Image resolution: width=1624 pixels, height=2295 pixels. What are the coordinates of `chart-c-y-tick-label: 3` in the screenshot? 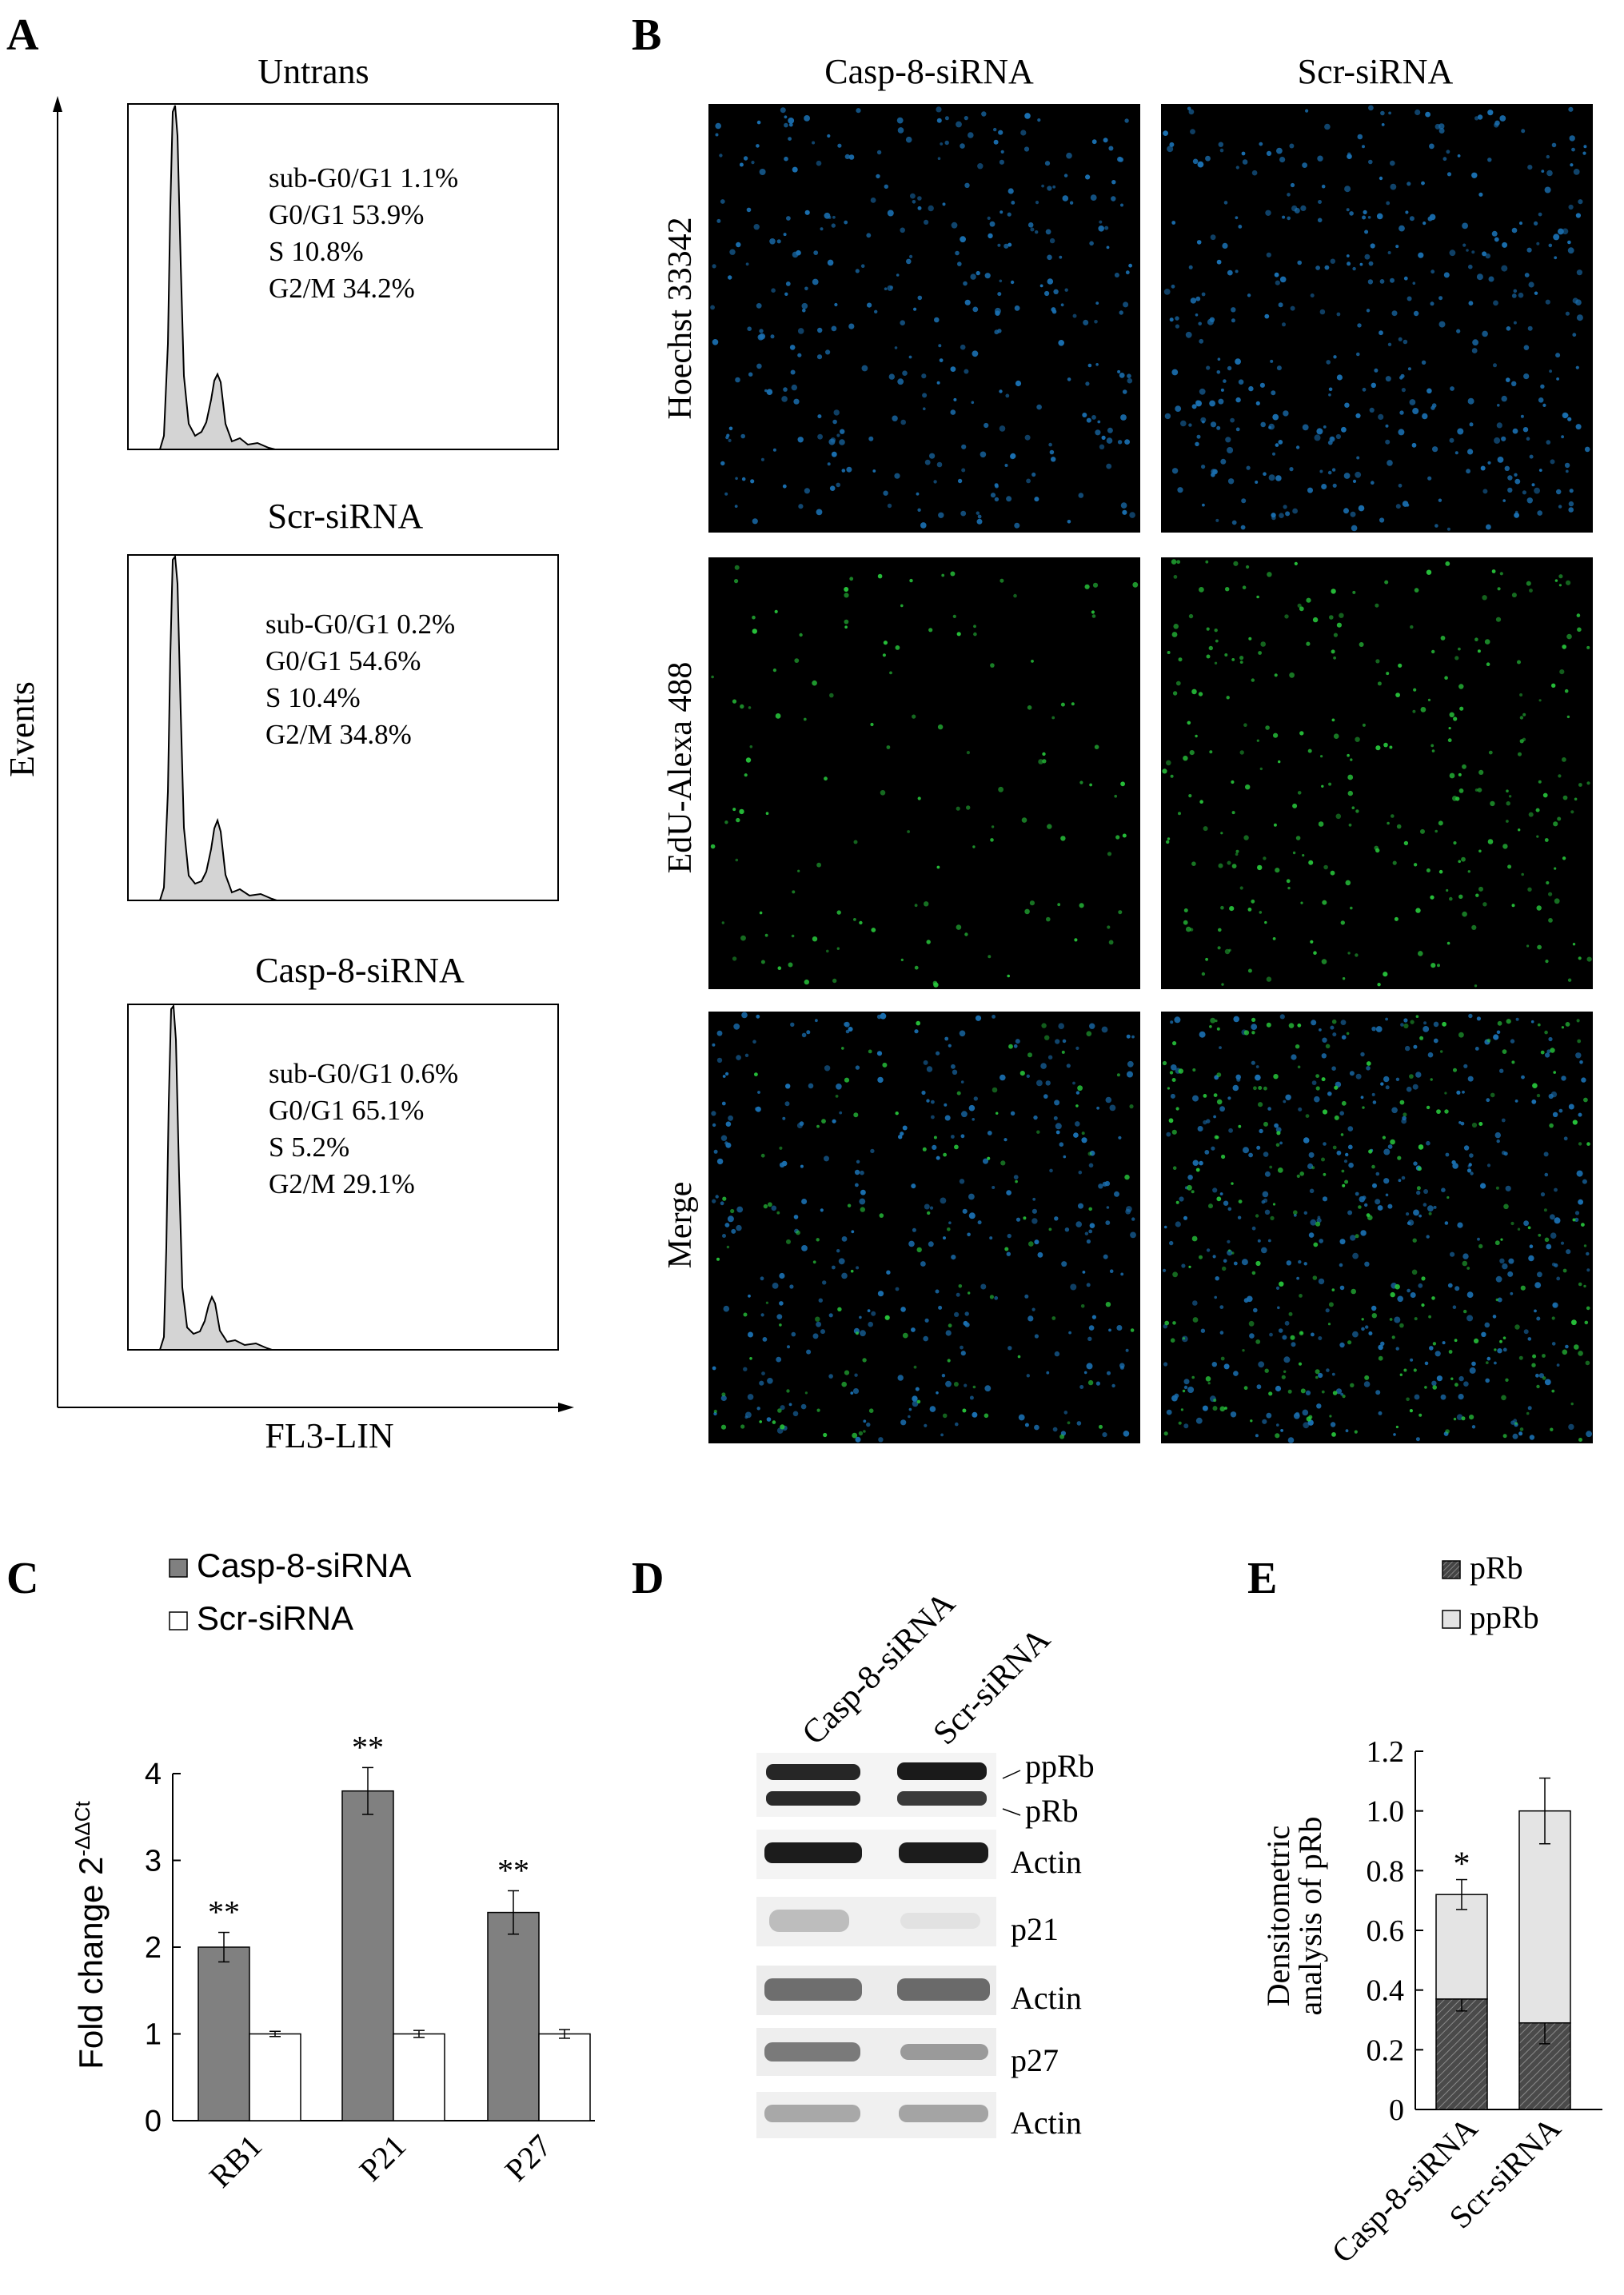 It's located at (154, 1861).